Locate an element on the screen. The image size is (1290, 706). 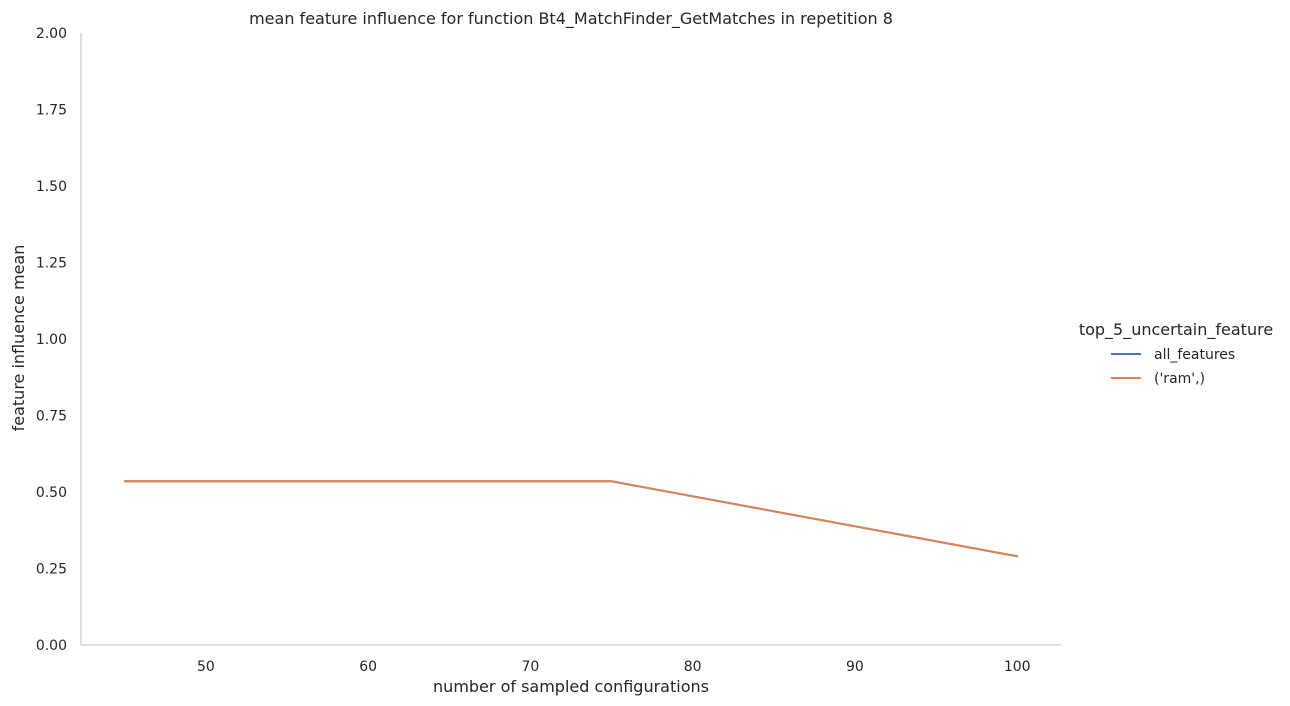
y-tick-label: 2.00 is located at coordinates (51, 34).